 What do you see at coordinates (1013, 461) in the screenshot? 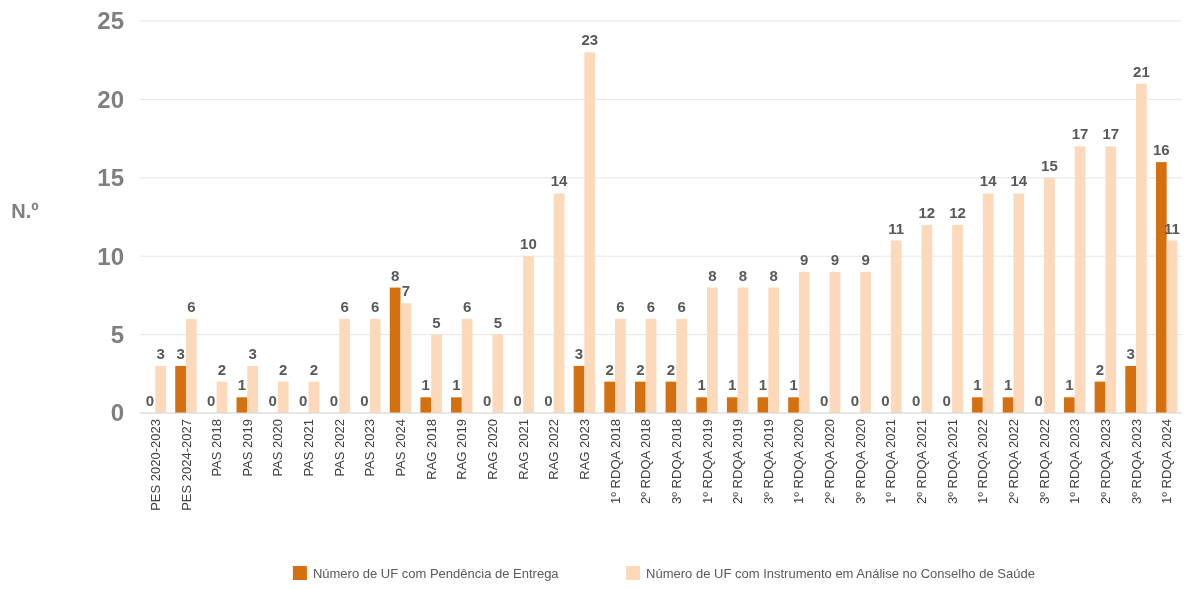
I see `x-tick-label: 2º RDQA 2022` at bounding box center [1013, 461].